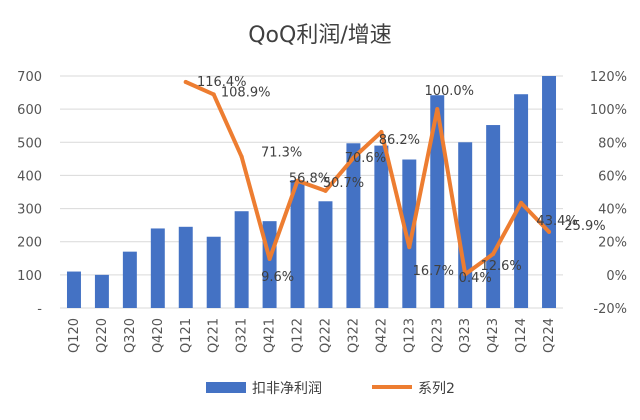  Describe the element at coordinates (612, 176) in the screenshot. I see `y-right-tick-label: 60%` at that location.